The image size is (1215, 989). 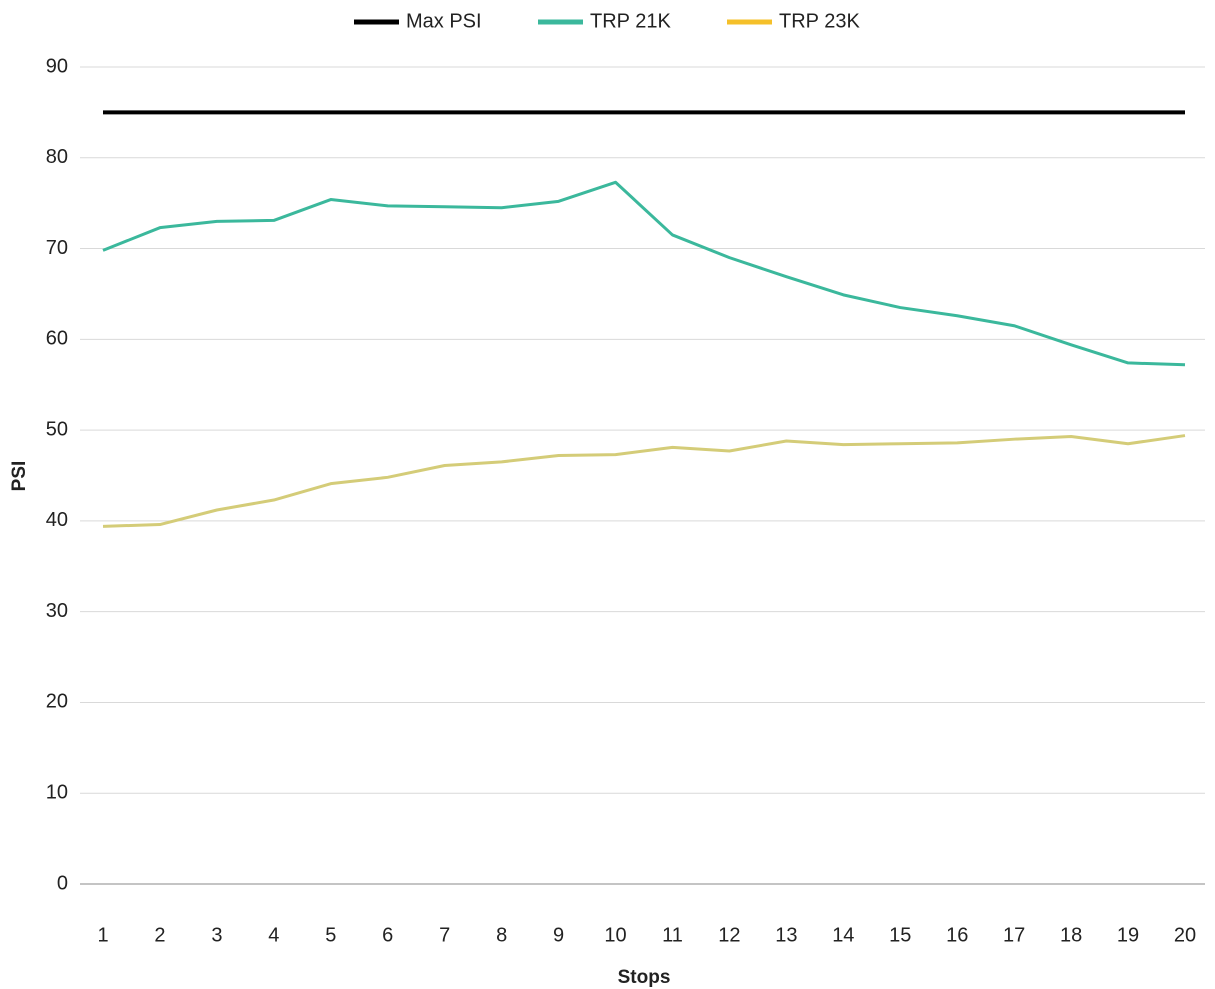 What do you see at coordinates (615, 935) in the screenshot?
I see `x-tick-label: 10` at bounding box center [615, 935].